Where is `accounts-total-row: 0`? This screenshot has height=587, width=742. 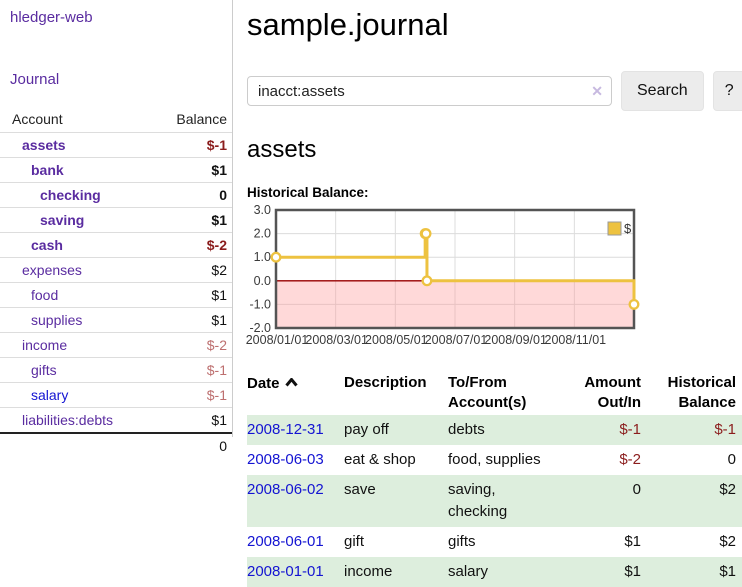 accounts-total-row: 0 is located at coordinates (116, 445).